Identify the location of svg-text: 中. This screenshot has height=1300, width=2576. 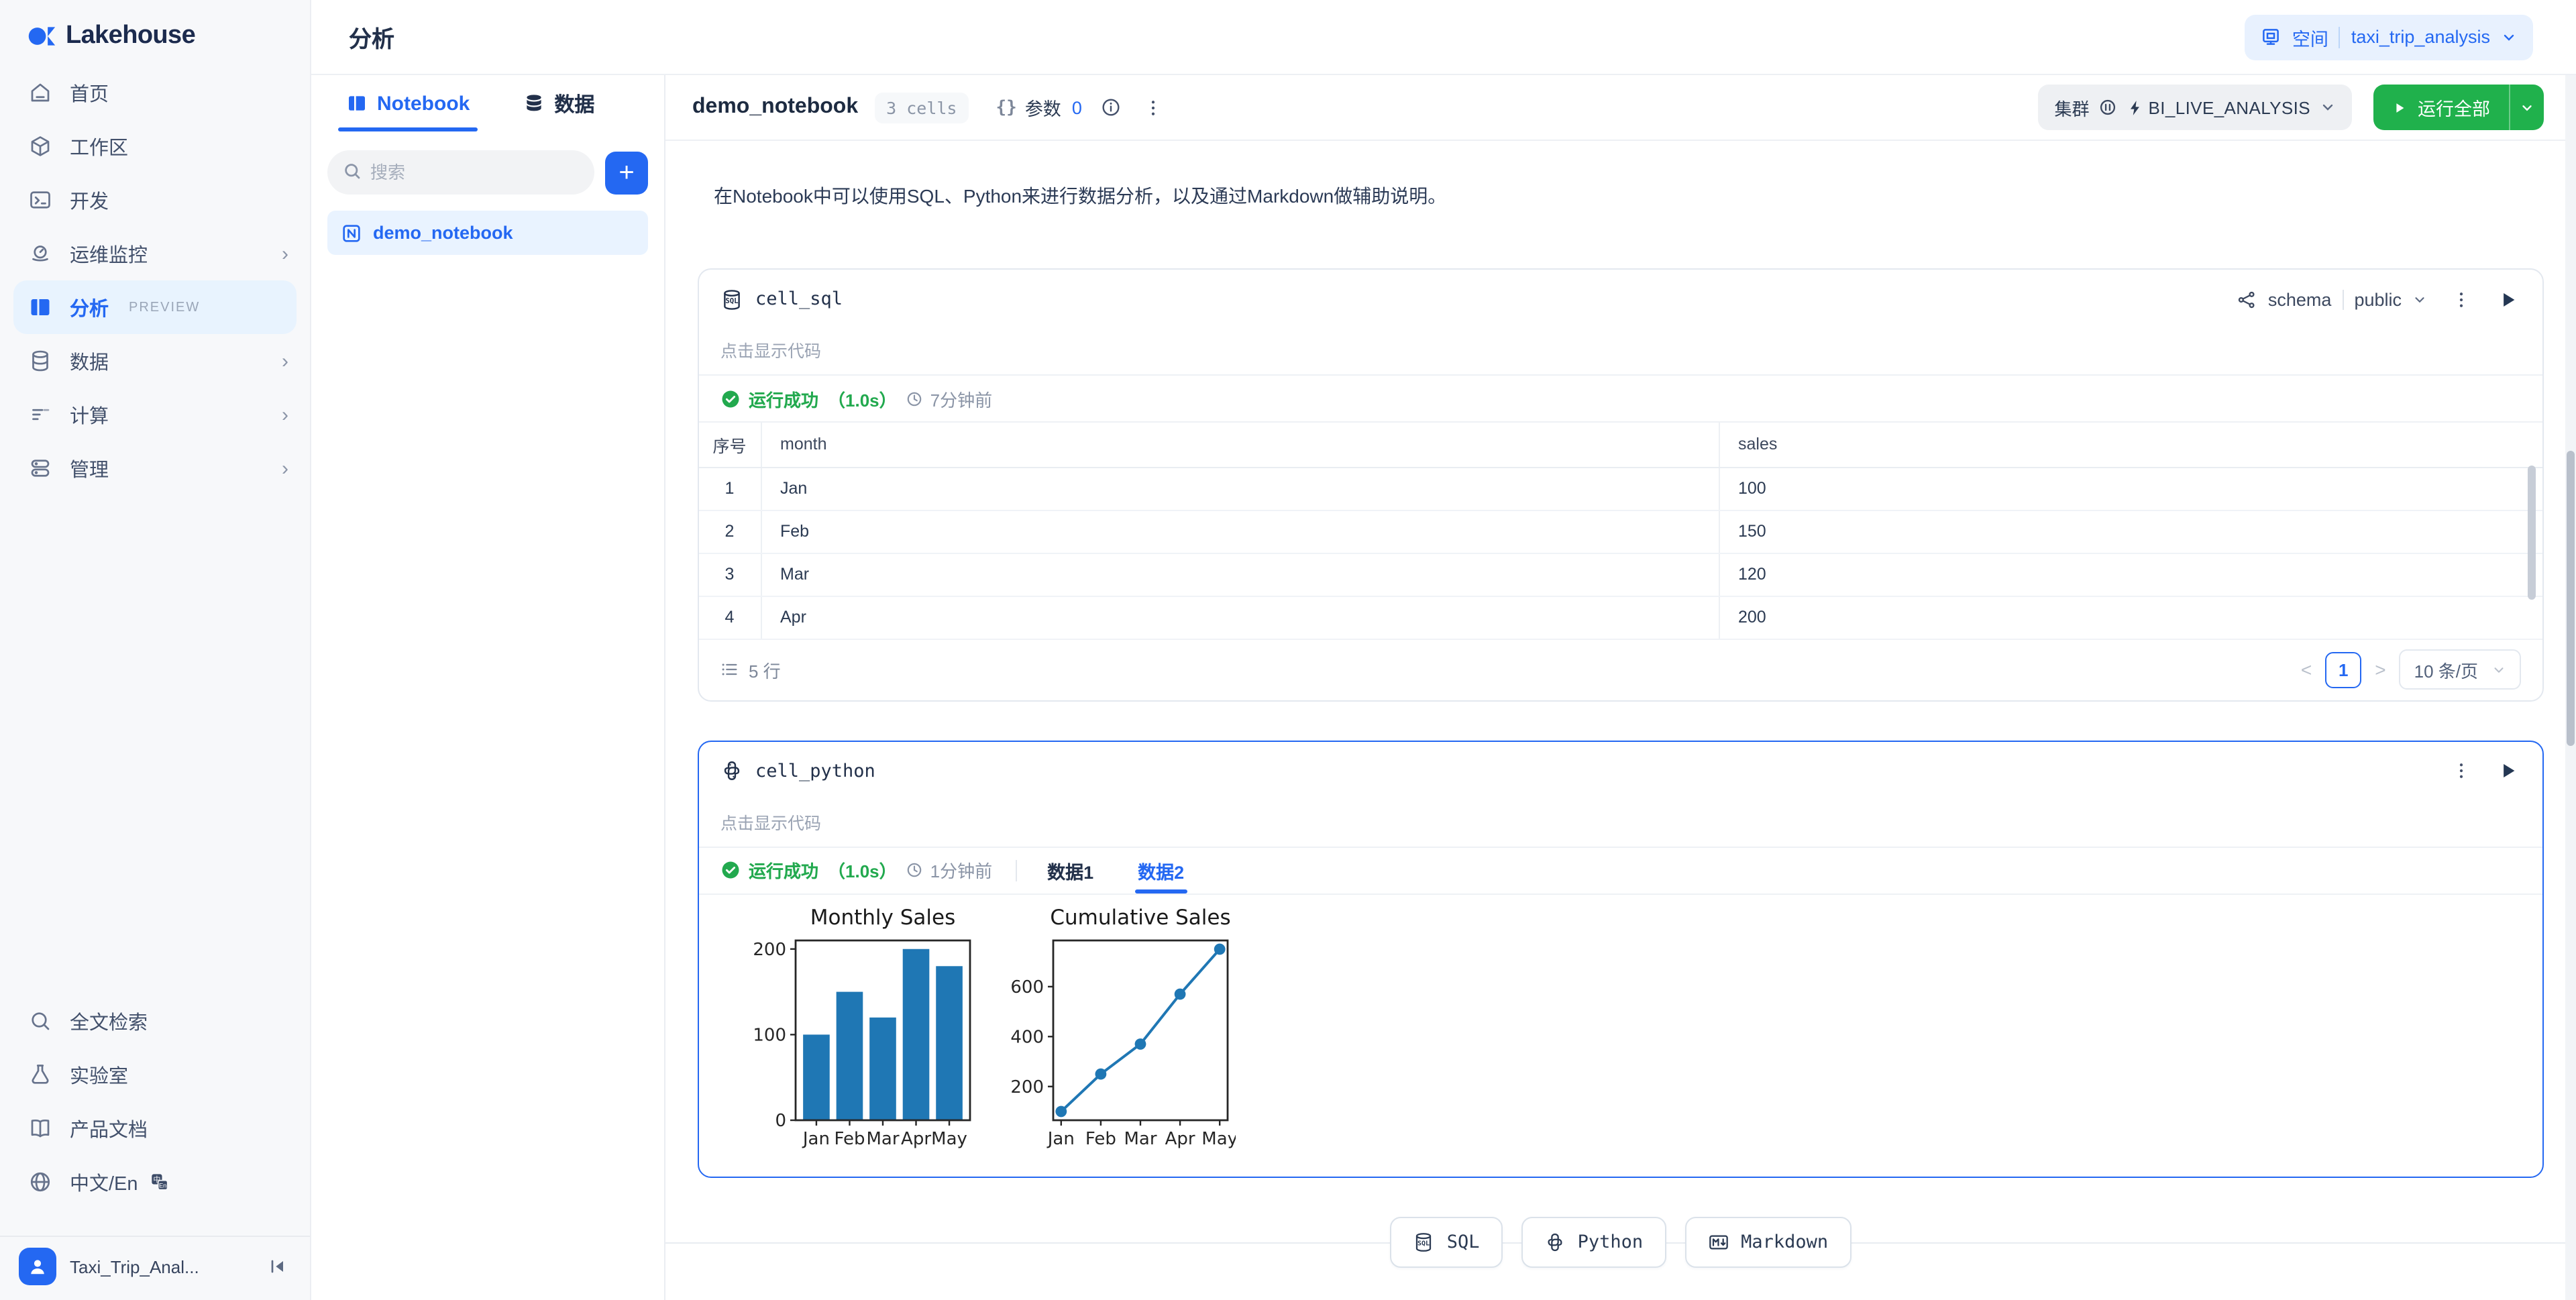
(156, 1179).